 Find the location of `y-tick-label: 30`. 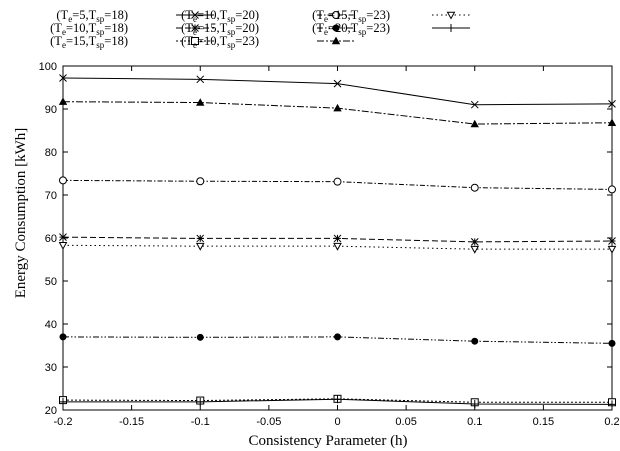

y-tick-label: 30 is located at coordinates (51, 368).